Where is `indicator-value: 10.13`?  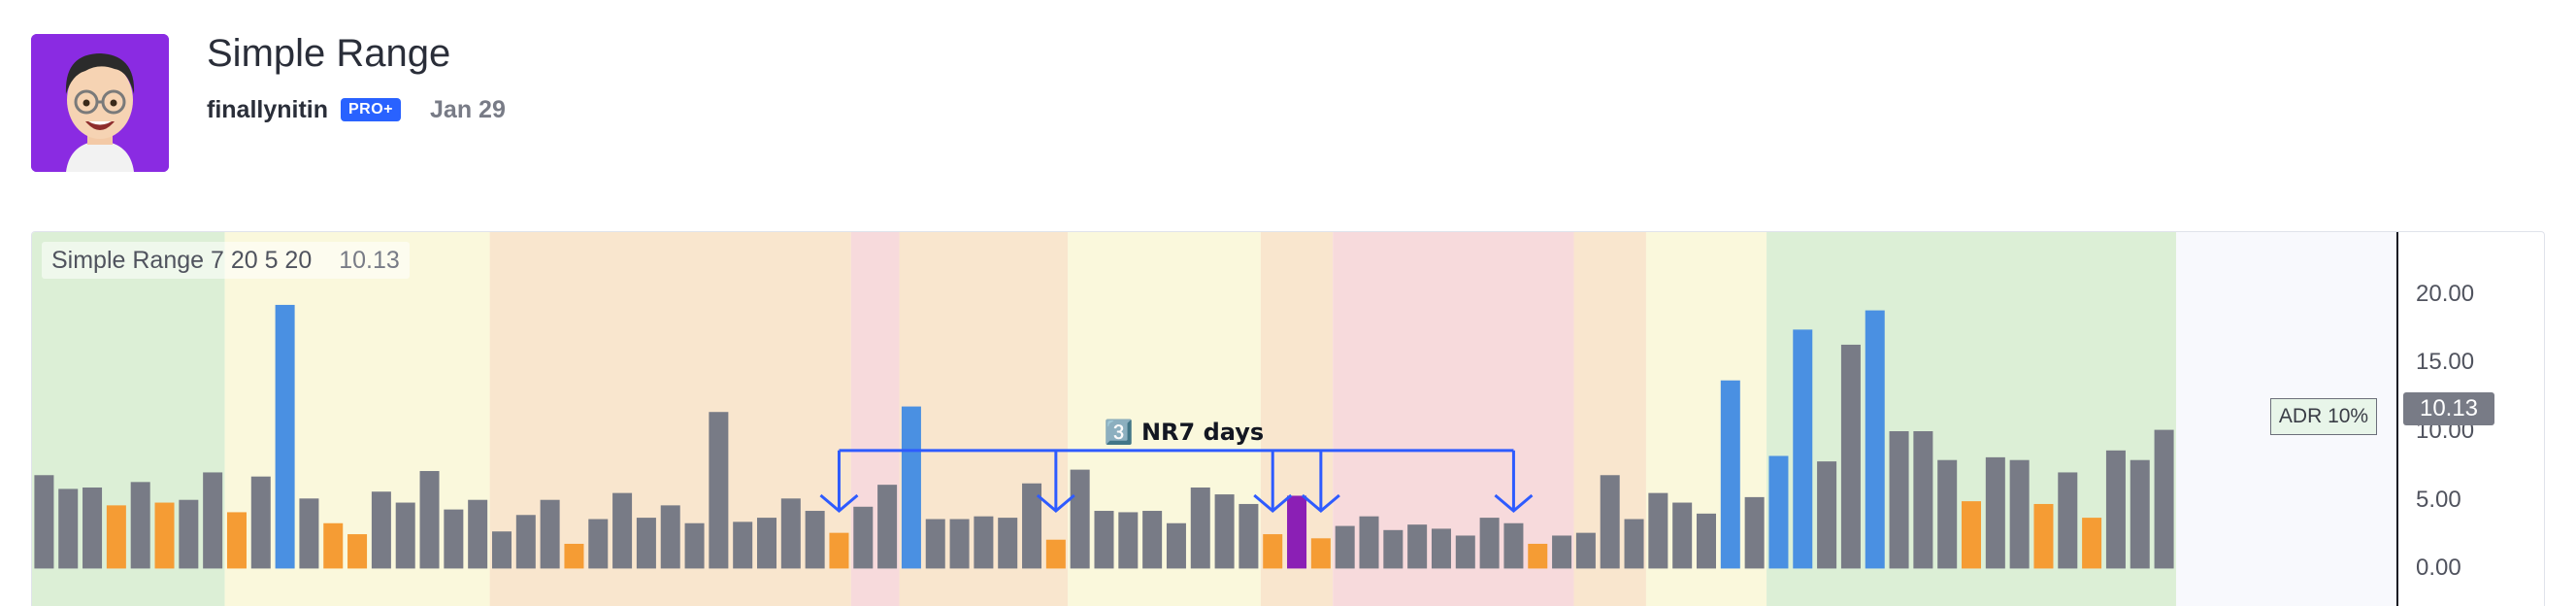
indicator-value: 10.13 is located at coordinates (369, 260).